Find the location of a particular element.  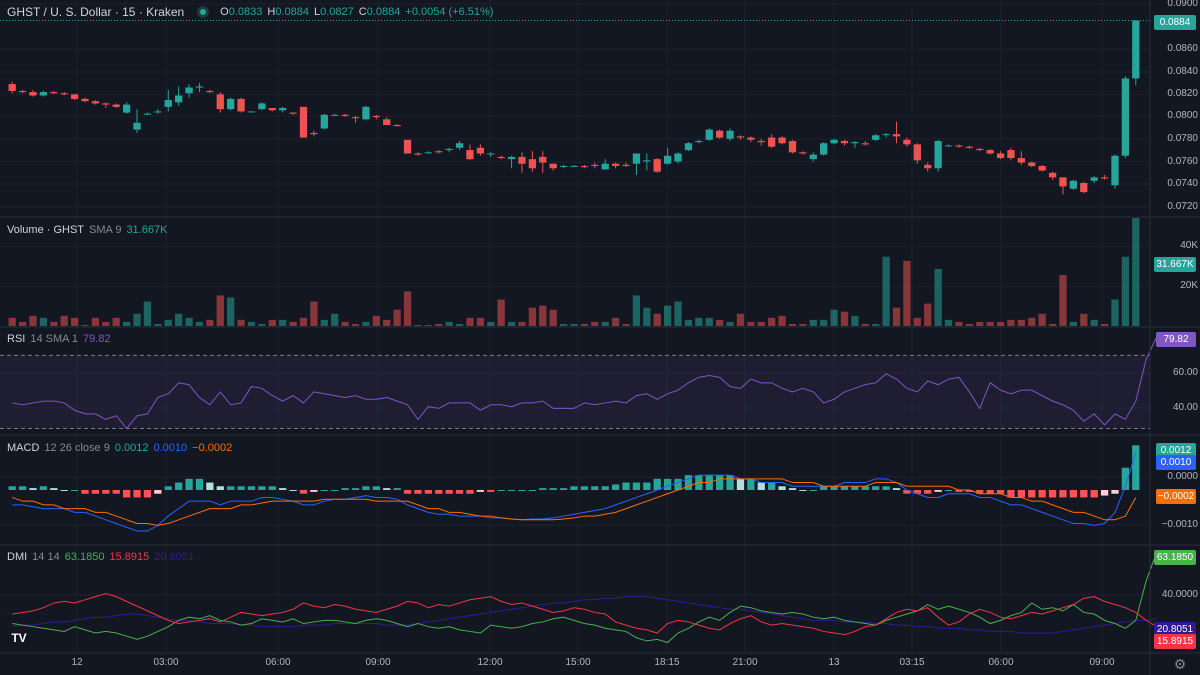

macd-pane is located at coordinates (574, 488).